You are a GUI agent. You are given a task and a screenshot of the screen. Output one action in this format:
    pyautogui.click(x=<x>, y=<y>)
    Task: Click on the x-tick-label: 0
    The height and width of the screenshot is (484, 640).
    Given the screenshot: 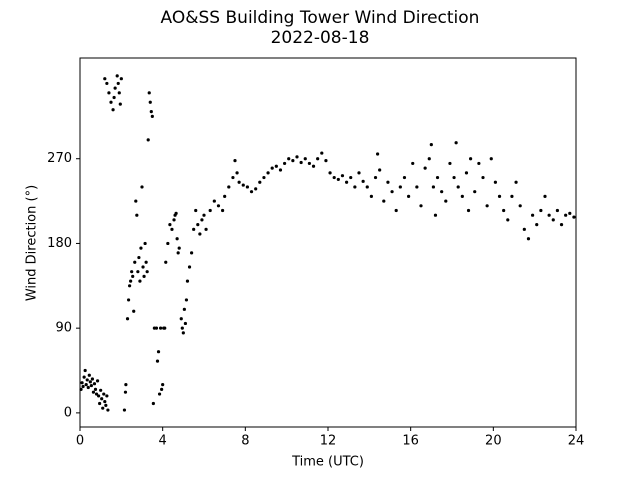 What is the action you would take?
    pyautogui.click(x=80, y=441)
    